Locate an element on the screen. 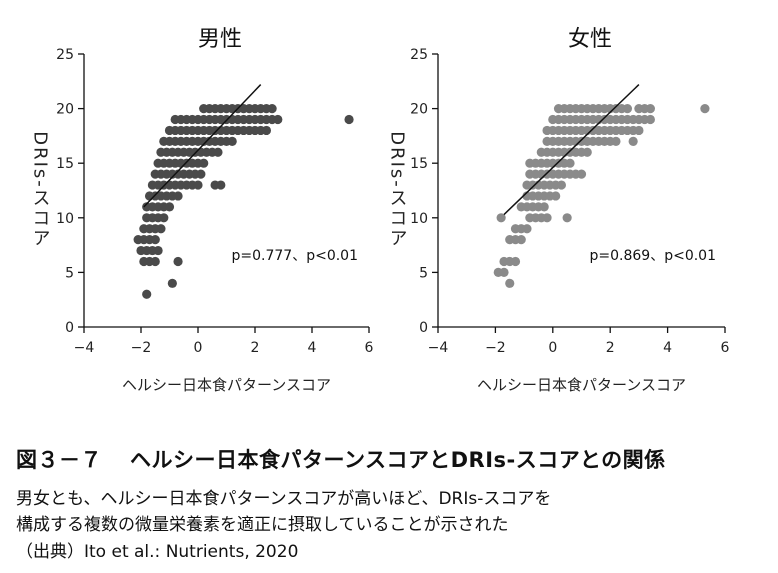 The height and width of the screenshot is (573, 778). figure-number: 図３－７ is located at coordinates (59, 460).